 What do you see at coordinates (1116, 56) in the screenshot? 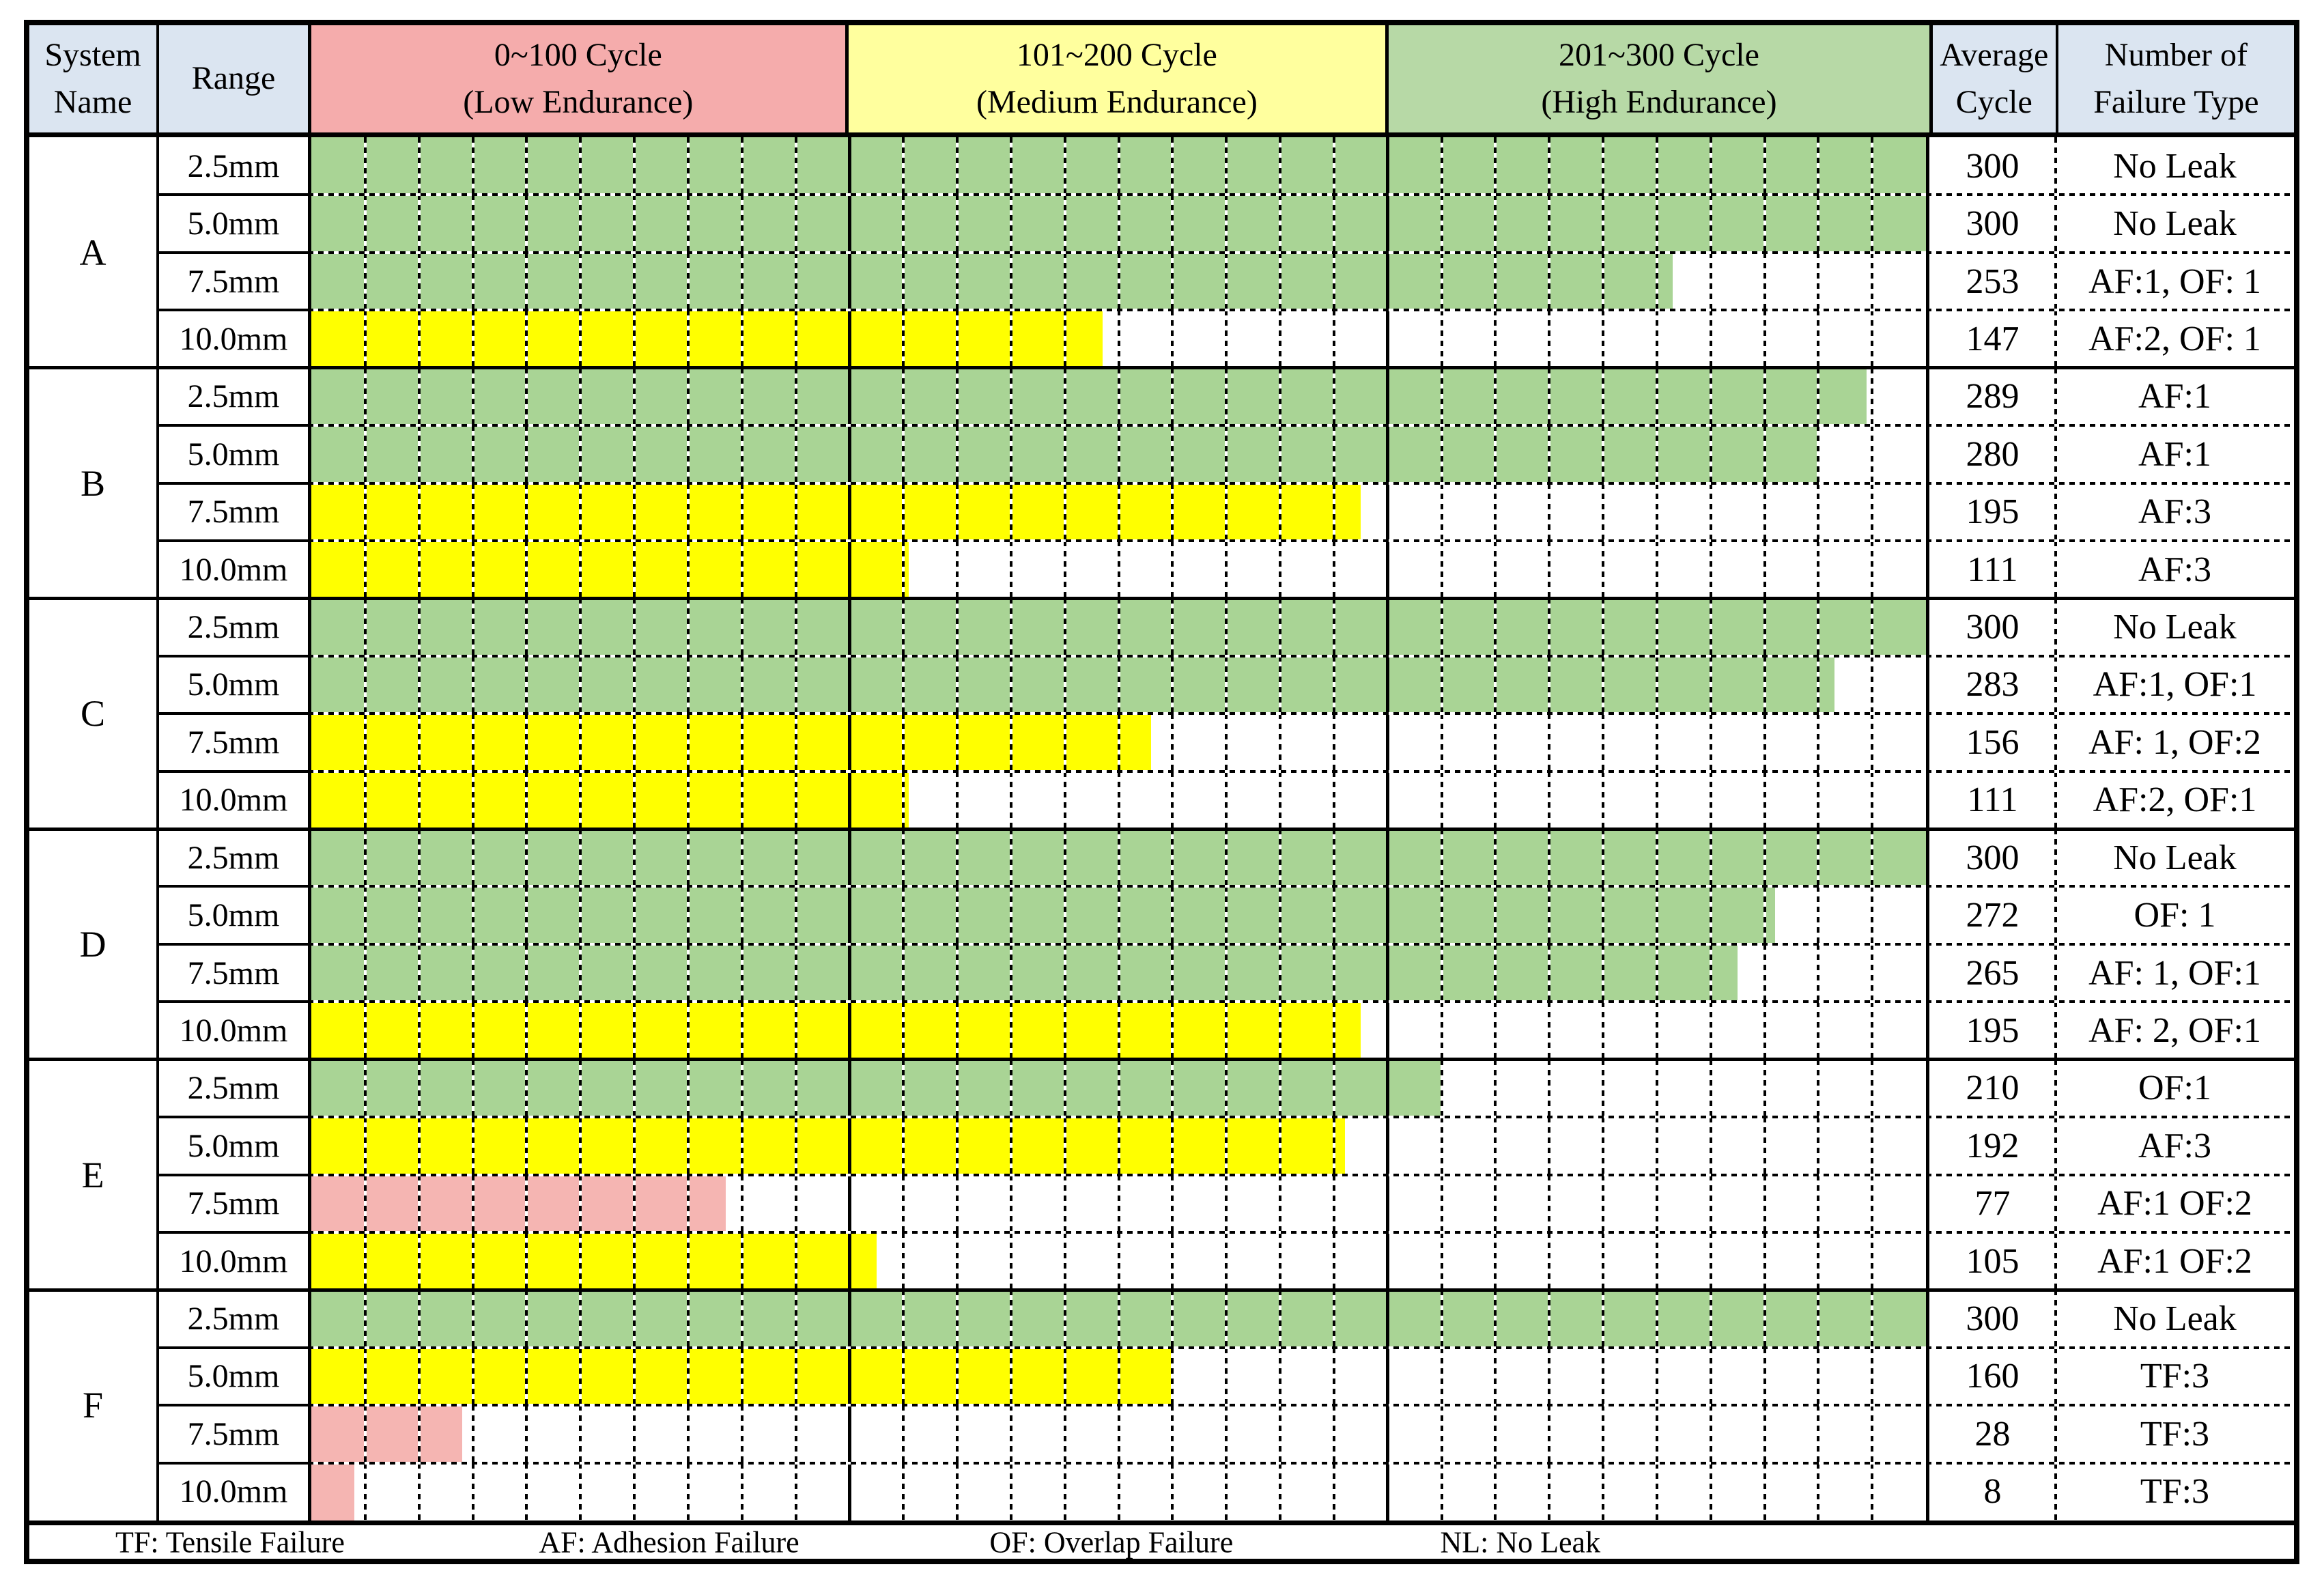
I see `header-line: 101~200 Cycle` at bounding box center [1116, 56].